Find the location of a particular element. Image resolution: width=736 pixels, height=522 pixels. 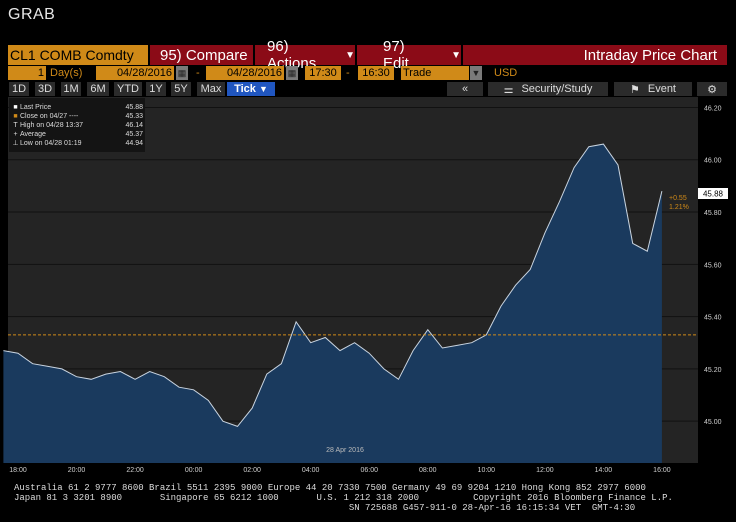

range-1m-button: 1M is located at coordinates (71, 89).